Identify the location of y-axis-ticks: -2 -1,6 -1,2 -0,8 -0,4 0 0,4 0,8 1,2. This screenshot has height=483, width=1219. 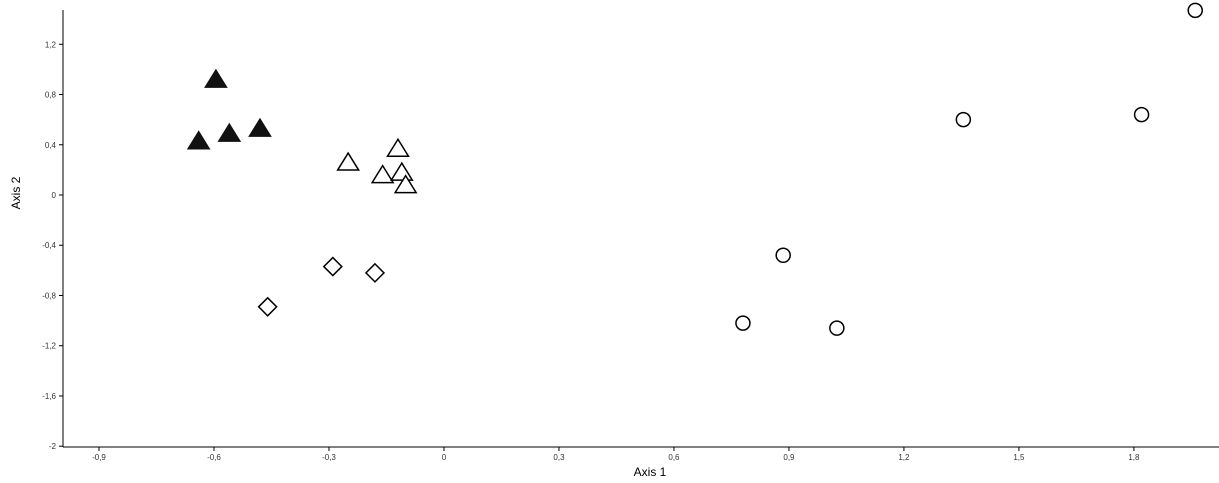
(52, 245).